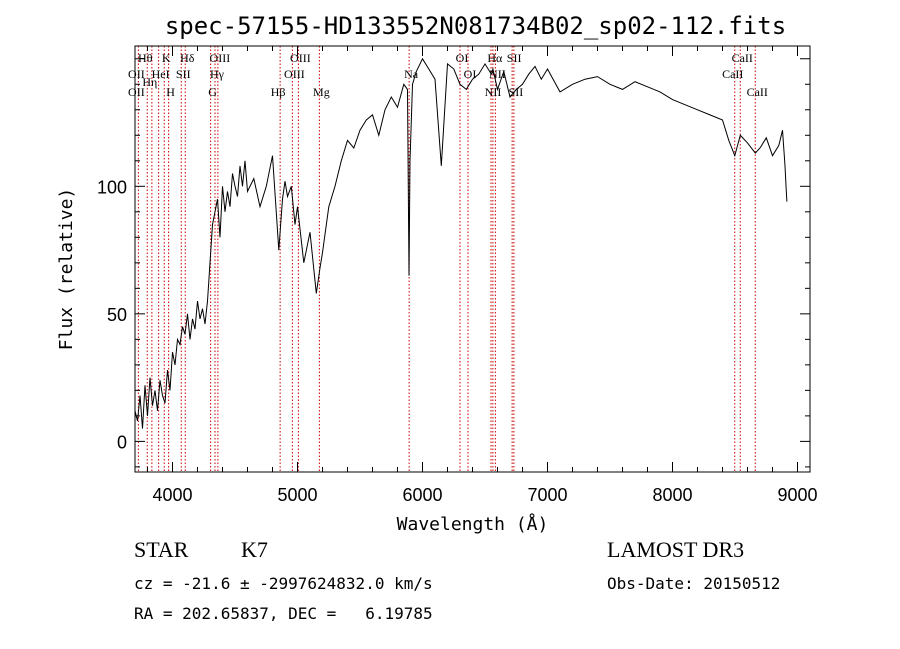  I want to click on coordinates: RA = 202.65837, DEC = 6.19785, so click(283, 613).